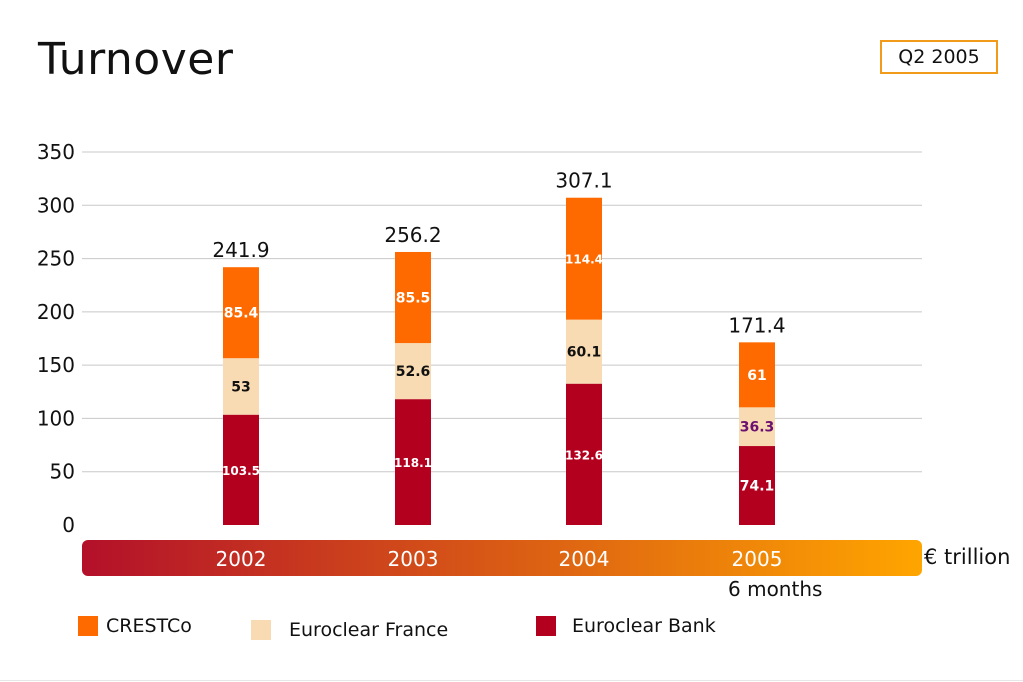 The image size is (1023, 682). I want to click on category-band, so click(502, 558).